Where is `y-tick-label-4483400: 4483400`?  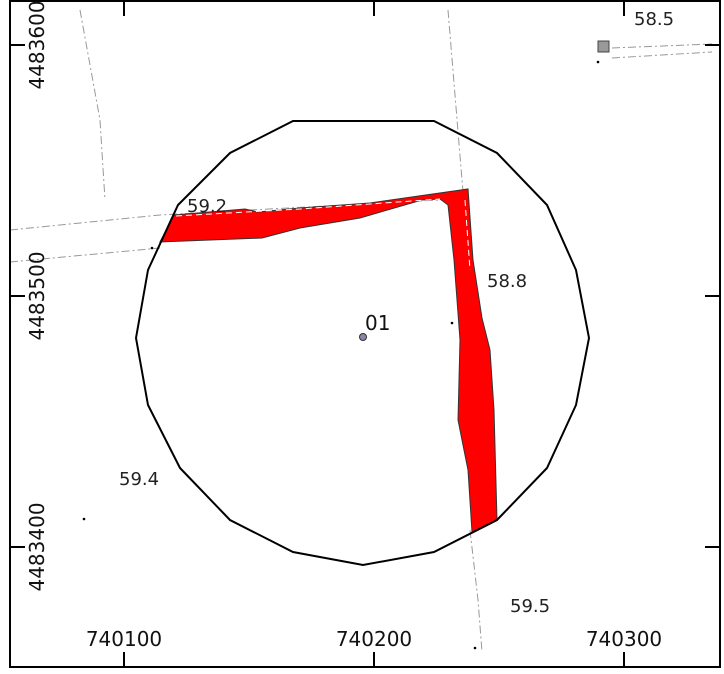
y-tick-label-4483400: 4483400 is located at coordinates (37, 546).